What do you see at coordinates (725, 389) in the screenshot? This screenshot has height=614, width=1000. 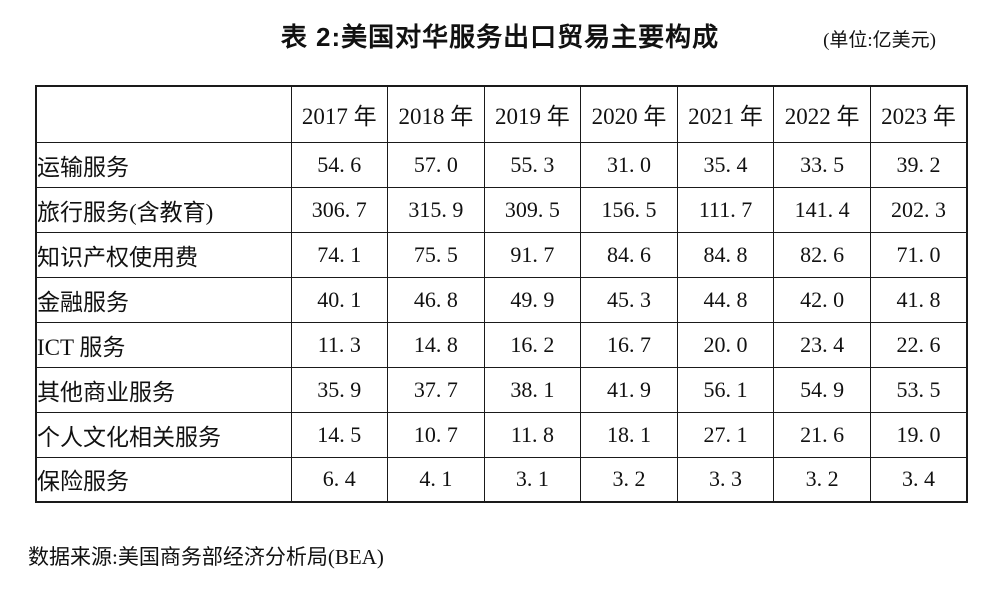 I see `value-cell: 56. 1` at bounding box center [725, 389].